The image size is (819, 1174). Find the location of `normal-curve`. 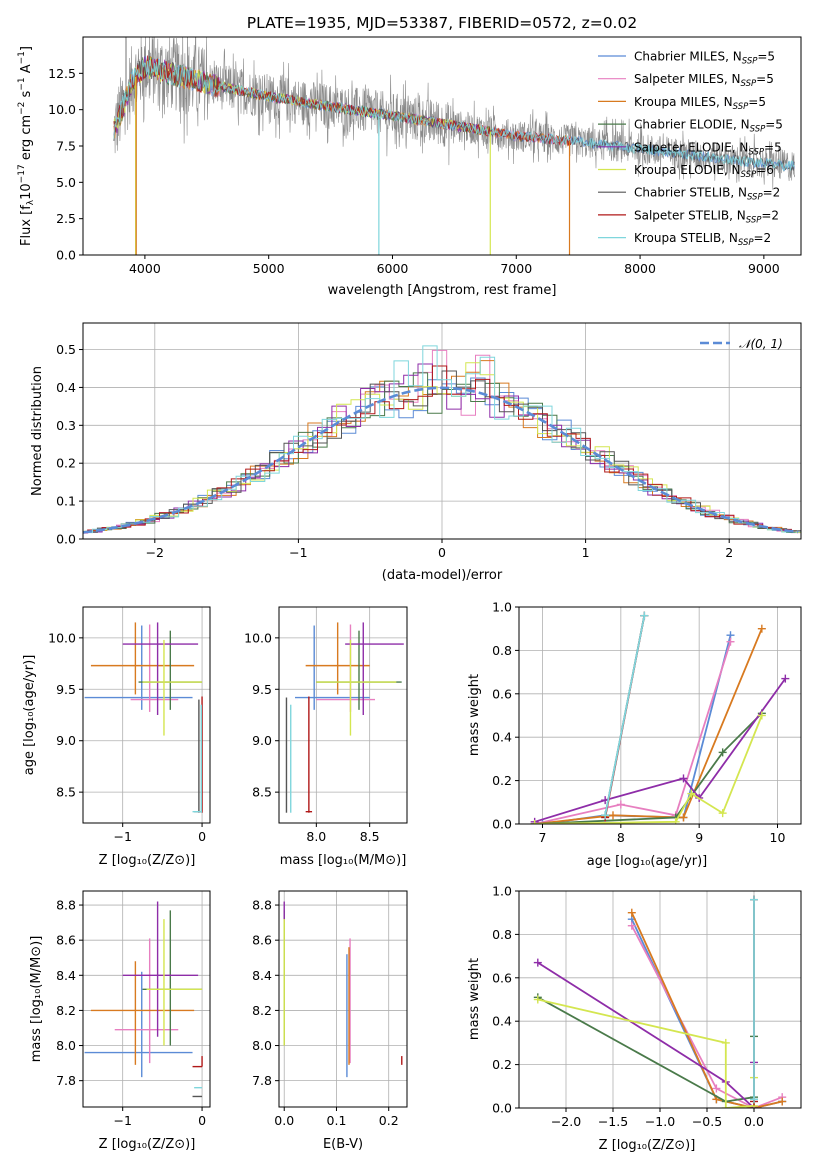

normal-curve is located at coordinates (441, 460).